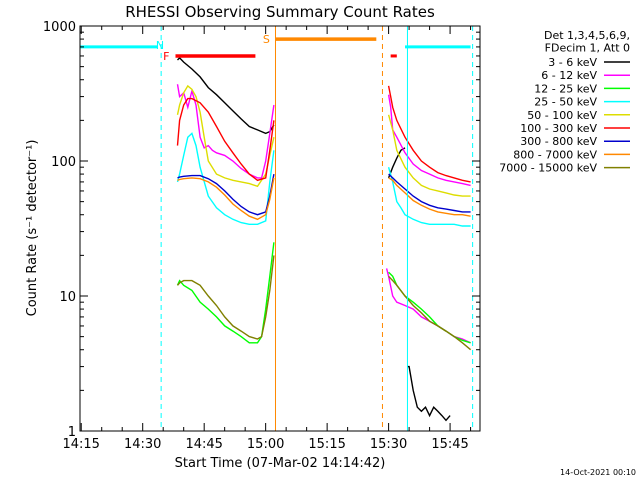  What do you see at coordinates (572, 62) in the screenshot?
I see `legend-entry-label: 3 - 6 keV` at bounding box center [572, 62].